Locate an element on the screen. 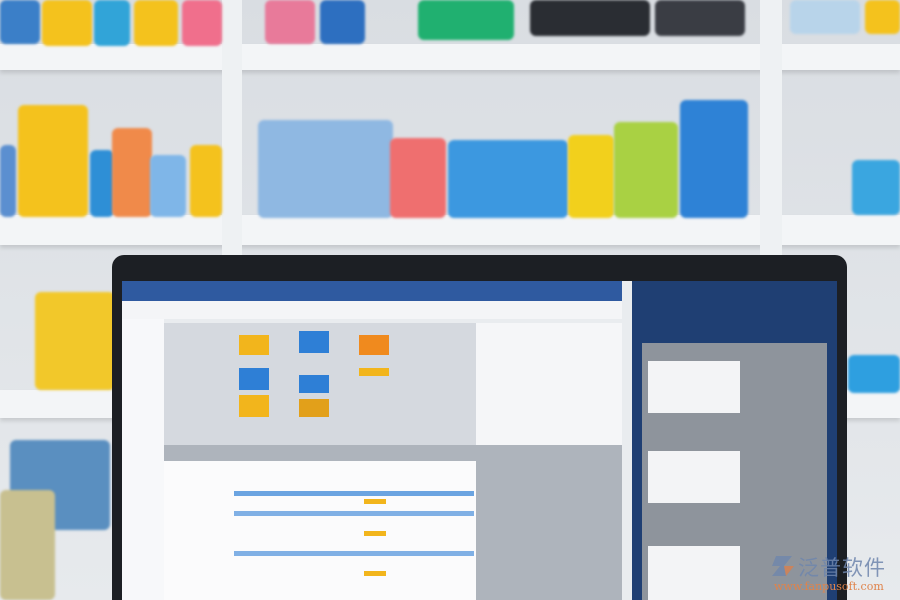  watermark: 泛普软件 www.fanpusoft.com is located at coordinates (835, 575).